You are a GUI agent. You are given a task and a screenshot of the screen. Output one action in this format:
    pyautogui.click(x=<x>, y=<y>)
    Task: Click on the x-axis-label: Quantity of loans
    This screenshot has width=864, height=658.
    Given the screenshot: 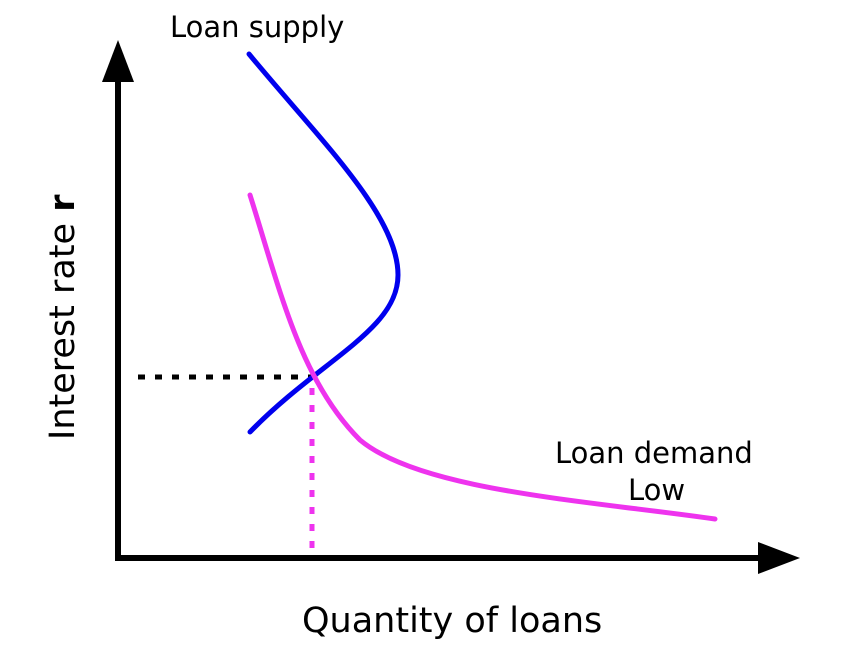 What is the action you would take?
    pyautogui.click(x=452, y=621)
    